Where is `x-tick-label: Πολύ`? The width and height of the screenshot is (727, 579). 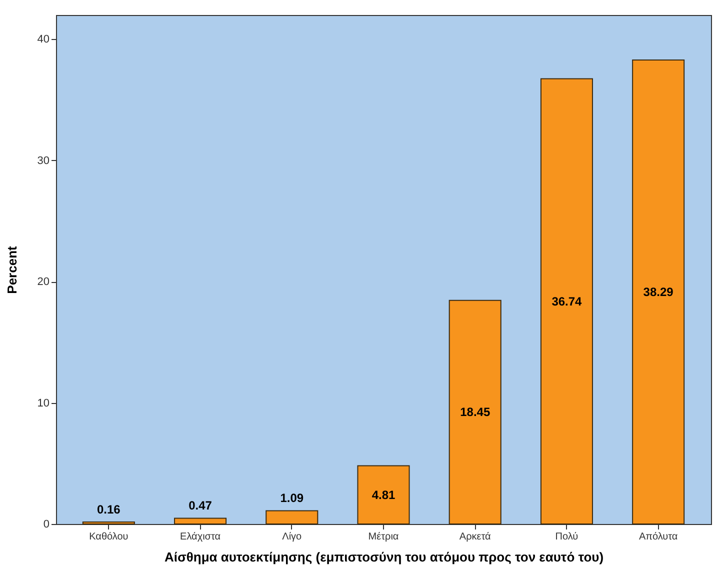
x-tick-label: Πολύ is located at coordinates (566, 537).